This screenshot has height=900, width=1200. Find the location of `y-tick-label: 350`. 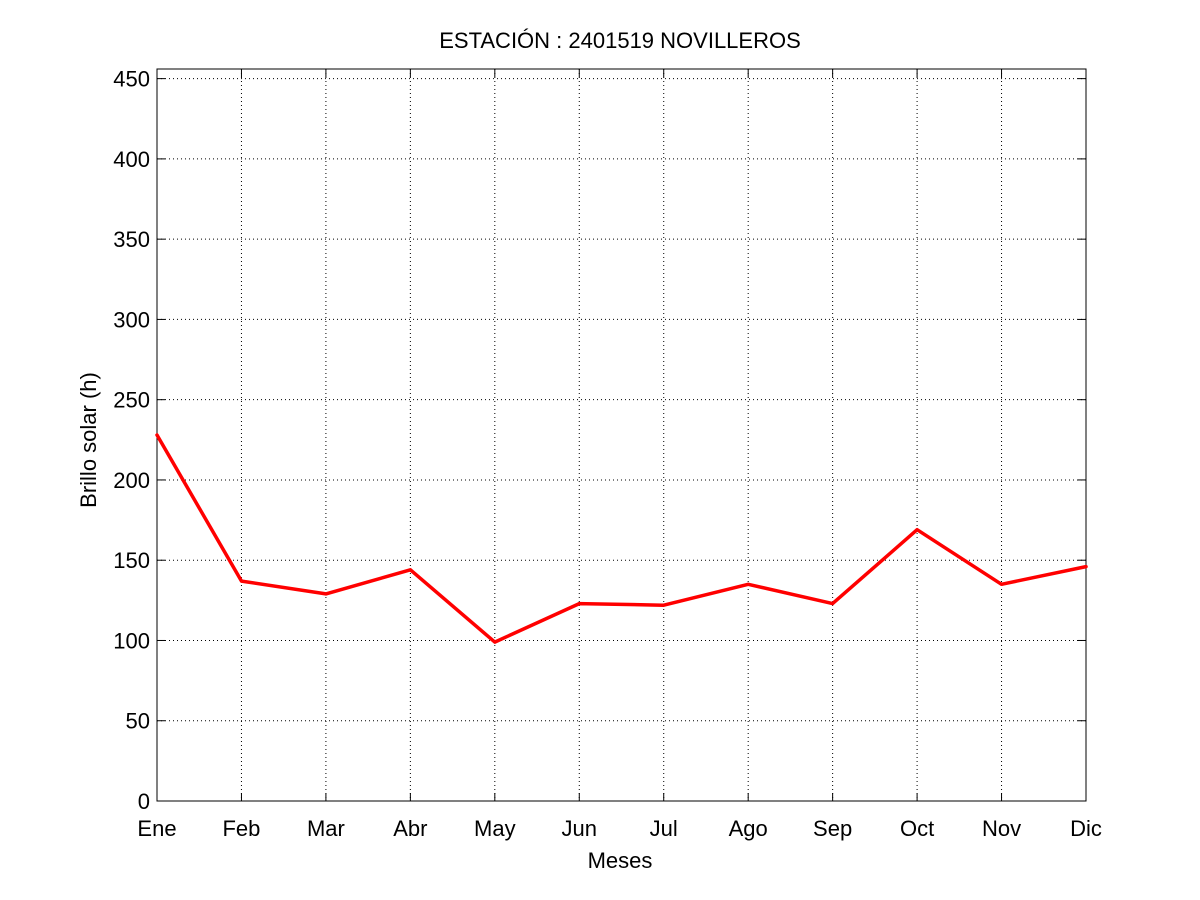

y-tick-label: 350 is located at coordinates (131, 239).